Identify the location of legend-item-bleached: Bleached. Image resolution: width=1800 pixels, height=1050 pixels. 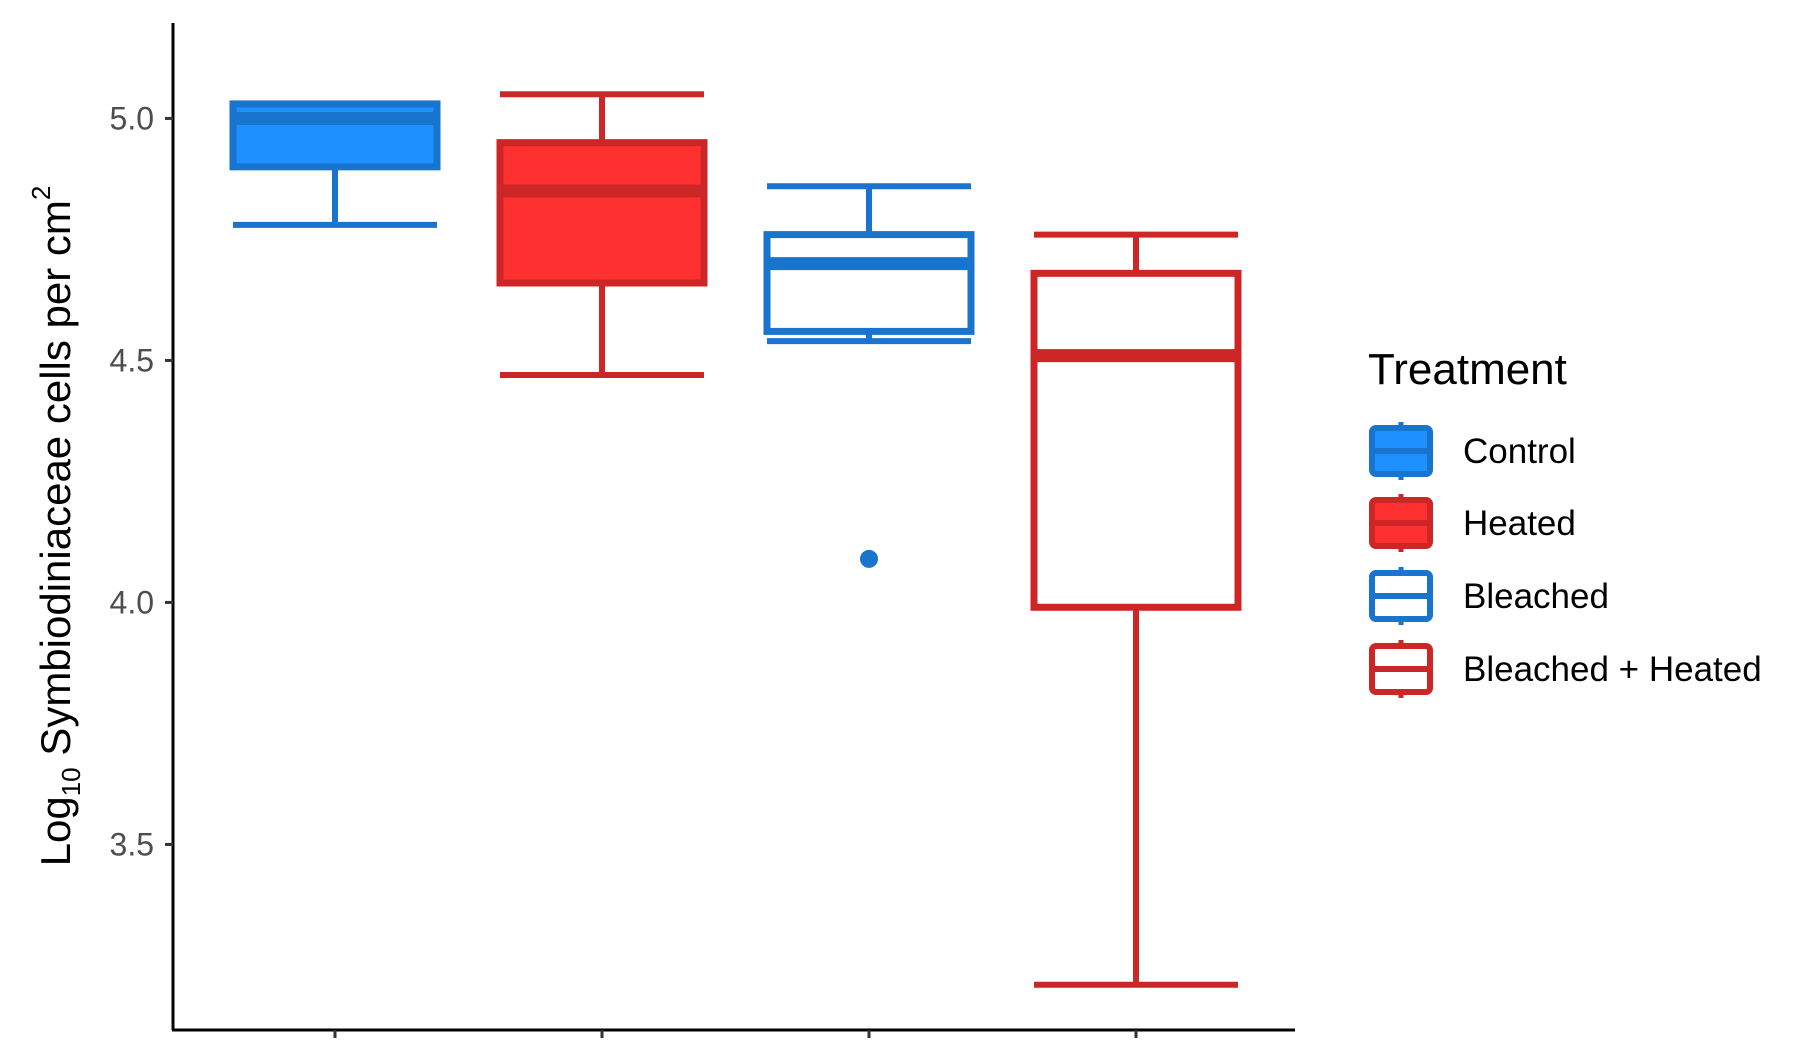
(1489, 596).